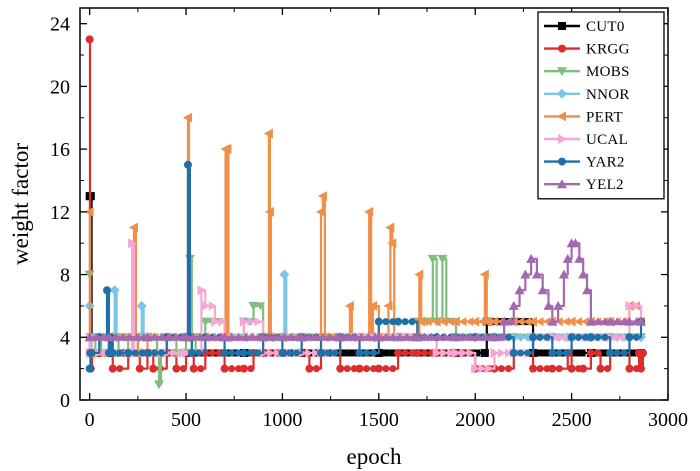 The image size is (700, 471). What do you see at coordinates (65, 401) in the screenshot?
I see `y-tick-label-0: 0` at bounding box center [65, 401].